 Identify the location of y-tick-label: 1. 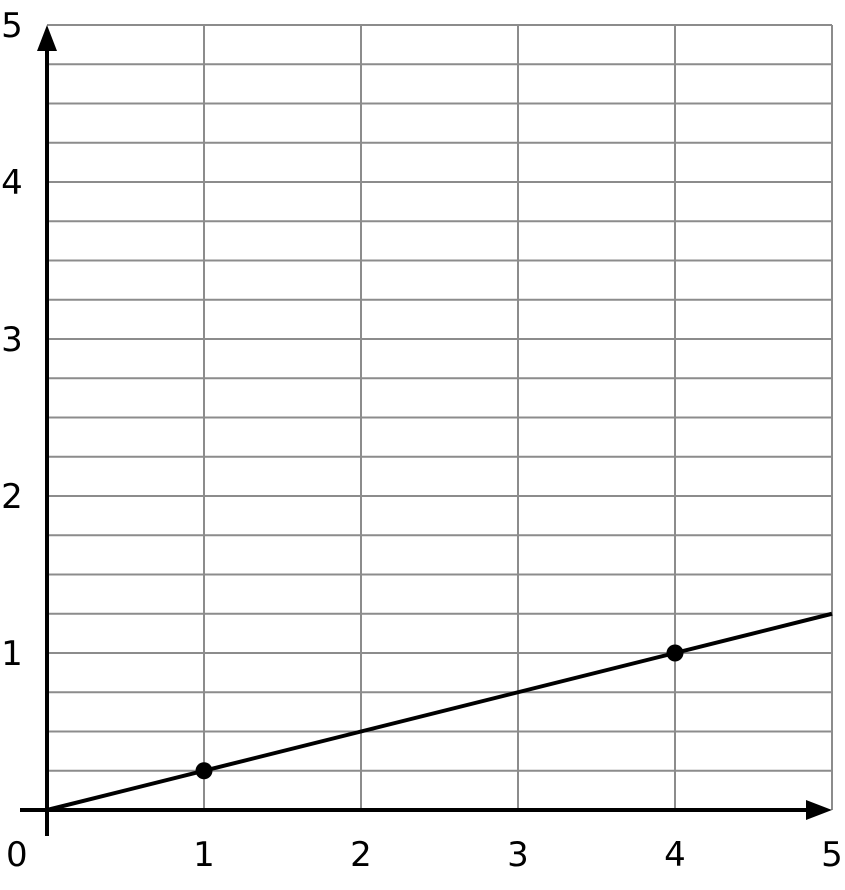
(12, 654).